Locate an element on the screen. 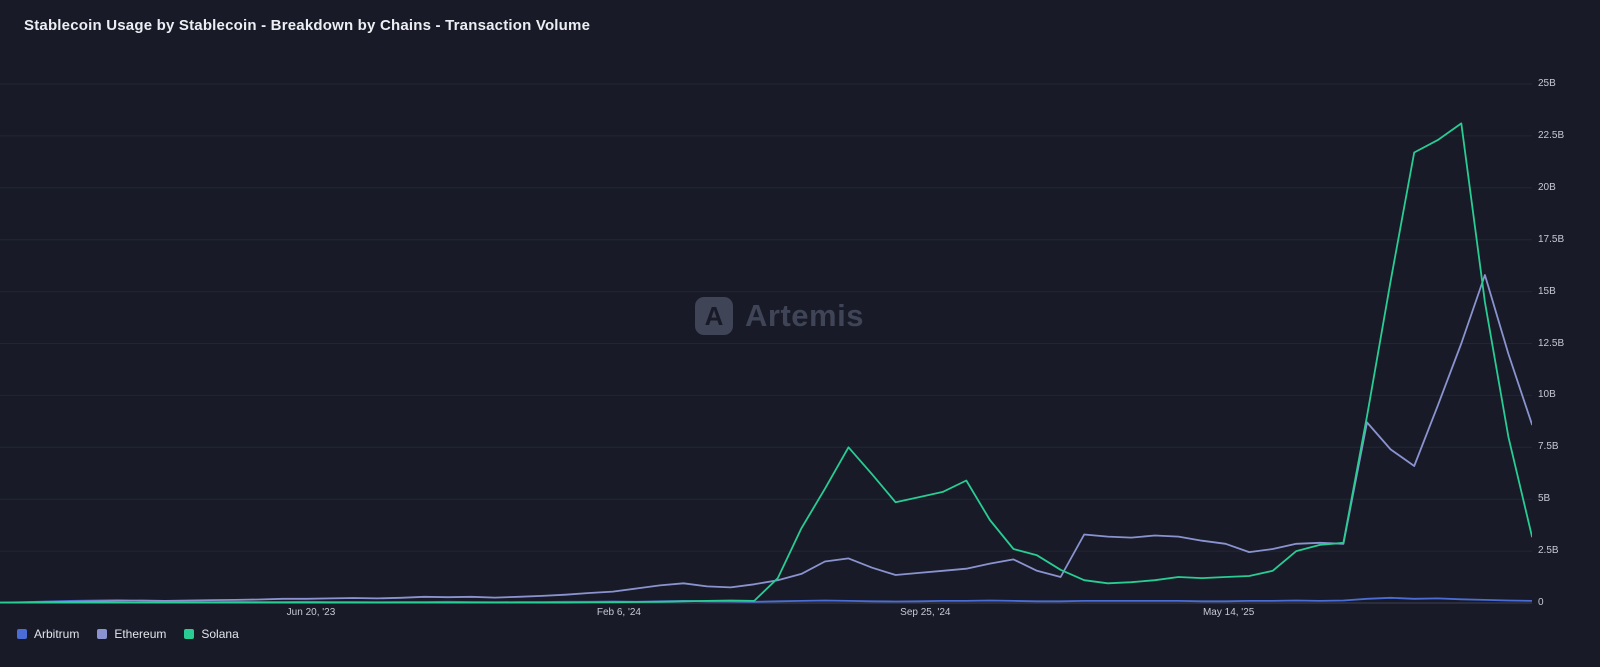 This screenshot has height=667, width=1600. y-axis-label: 12.5B is located at coordinates (1551, 343).